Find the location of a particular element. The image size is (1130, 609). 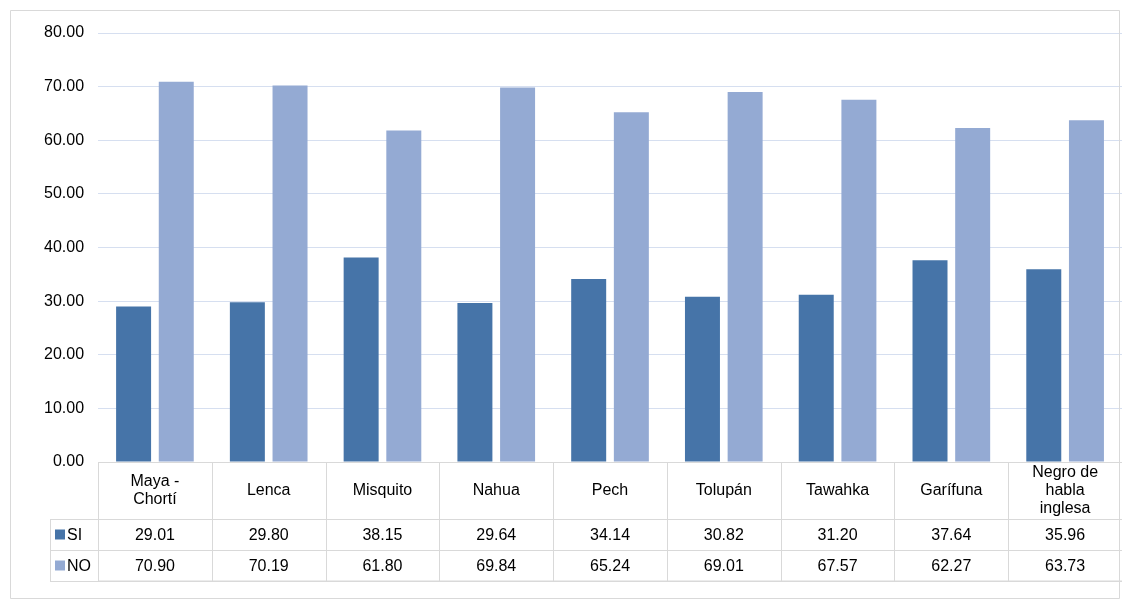

y-tick-label: 0.00 is located at coordinates (68, 461).